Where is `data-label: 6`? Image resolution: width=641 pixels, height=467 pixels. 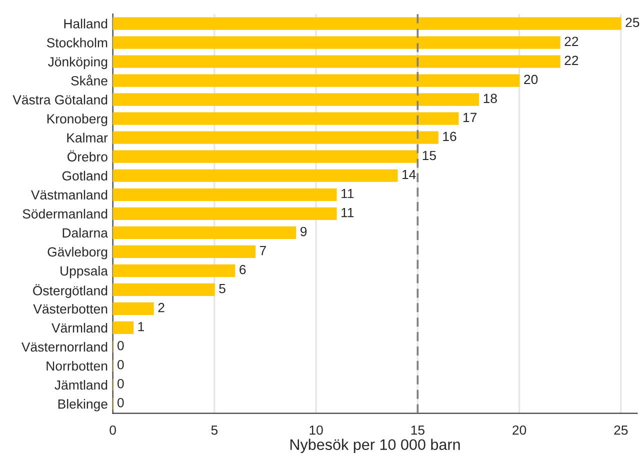 data-label: 6 is located at coordinates (243, 269).